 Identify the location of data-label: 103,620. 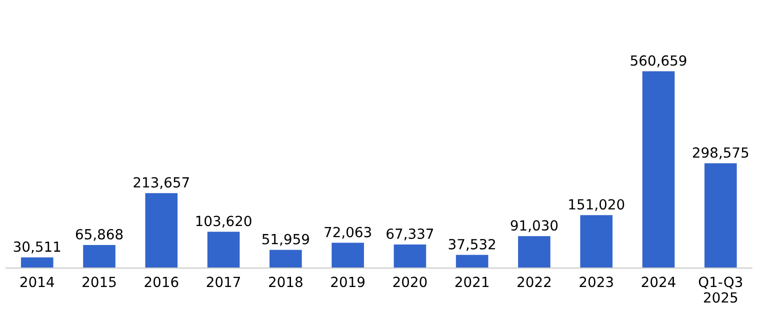
(224, 222).